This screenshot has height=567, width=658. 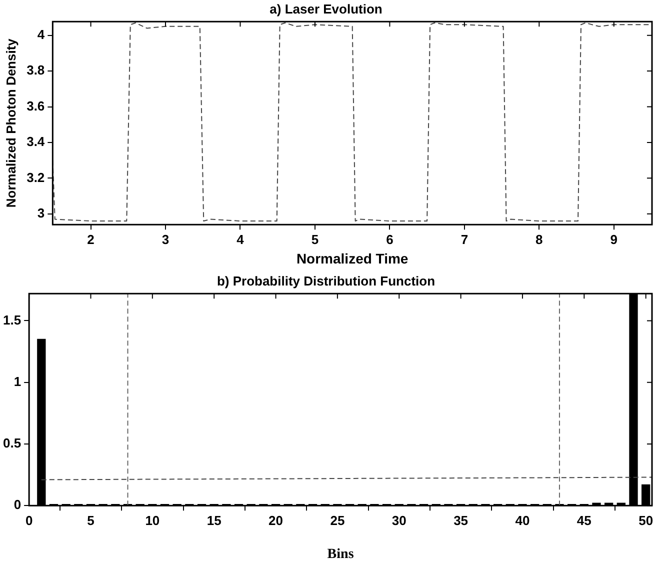 I want to click on x-axis-title: Bins, so click(x=340, y=554).